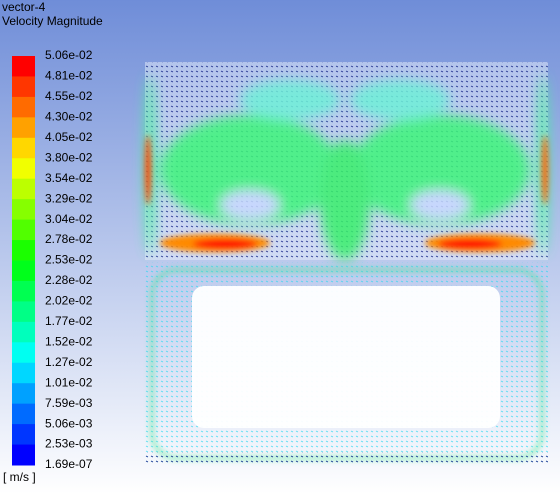 Image resolution: width=560 pixels, height=494 pixels. I want to click on colorbar-label: 4.30e-02, so click(69, 117).